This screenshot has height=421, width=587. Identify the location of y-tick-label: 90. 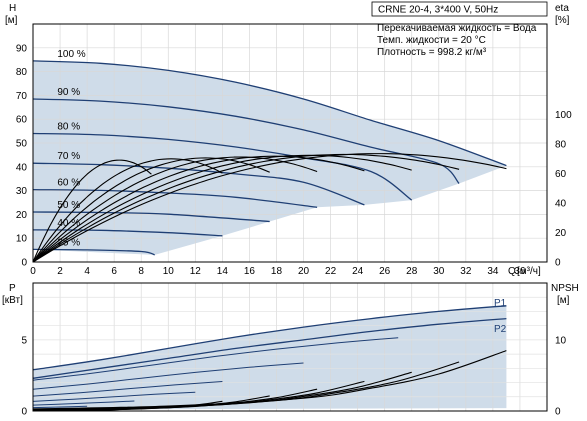
(22, 48).